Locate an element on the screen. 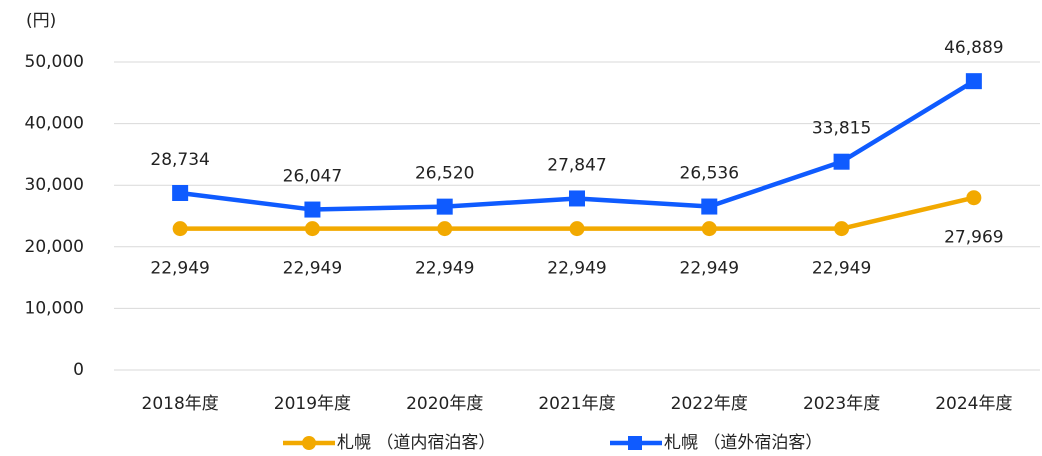 Image resolution: width=1042 pixels, height=456 pixels. data-label: 33,815 is located at coordinates (841, 129).